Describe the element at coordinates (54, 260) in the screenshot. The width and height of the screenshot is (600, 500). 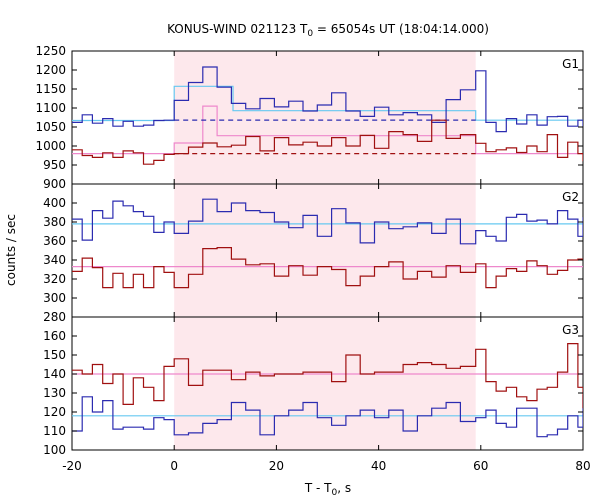
I see `y-tick-label-g2: 340` at that location.